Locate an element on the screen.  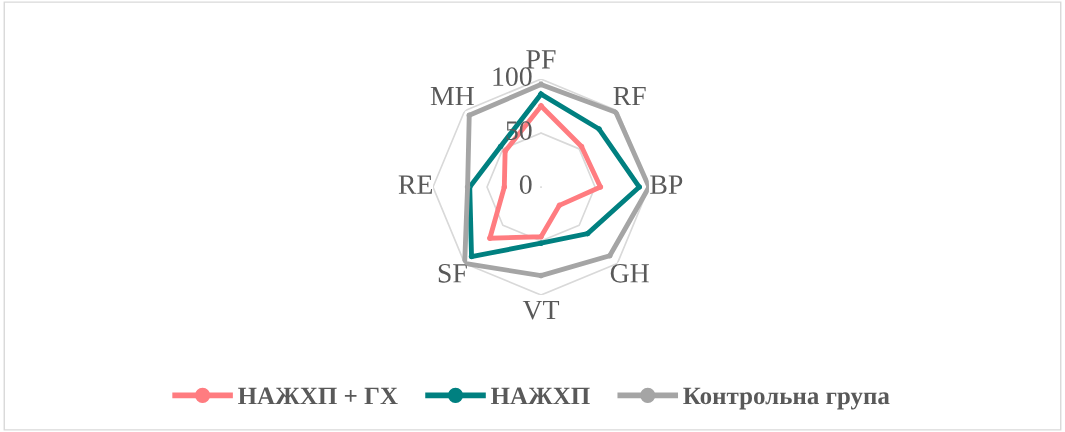
spoke-label: GH is located at coordinates (629, 273).